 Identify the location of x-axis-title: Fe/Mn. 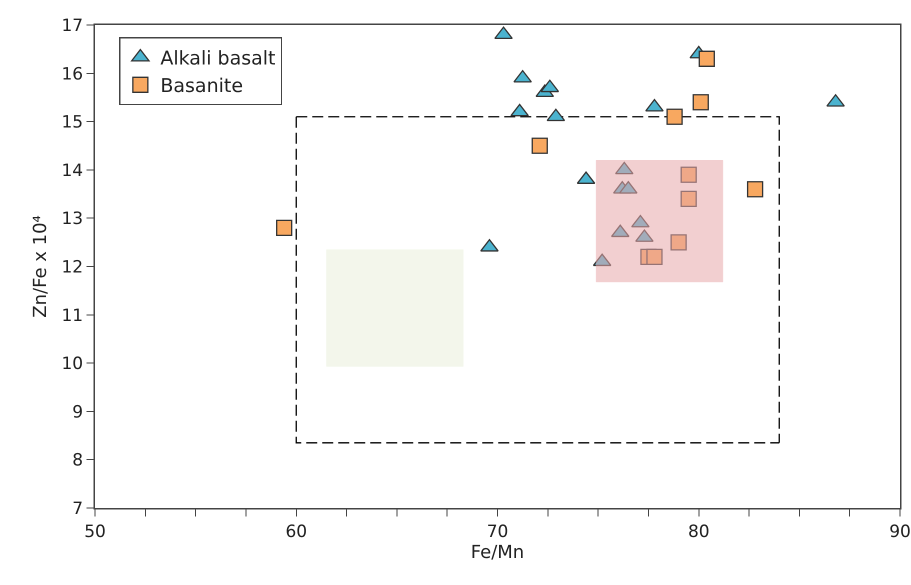
(497, 552).